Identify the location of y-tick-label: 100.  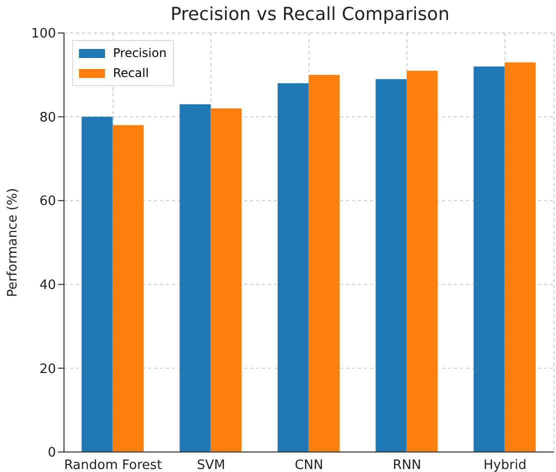
(43, 34).